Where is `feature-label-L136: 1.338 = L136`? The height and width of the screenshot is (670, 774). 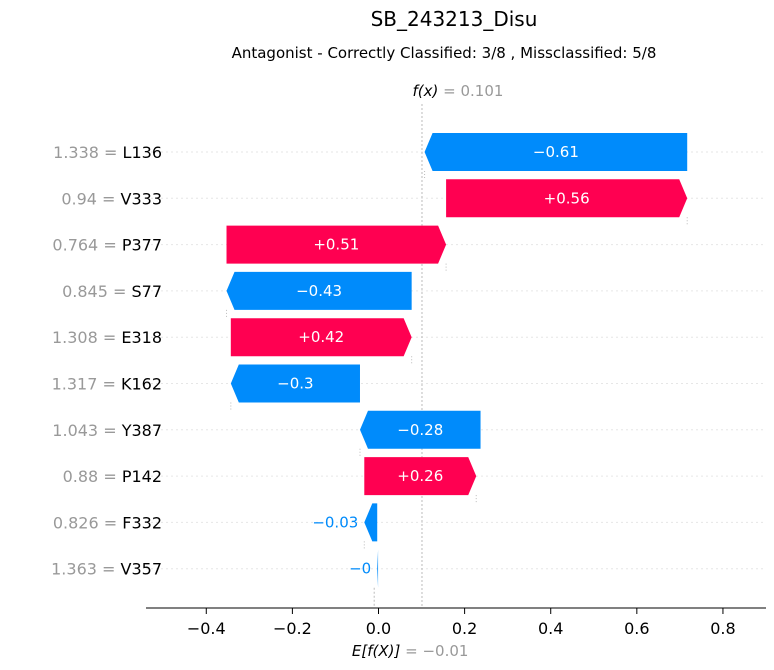 feature-label-L136: 1.338 = L136 is located at coordinates (107, 152).